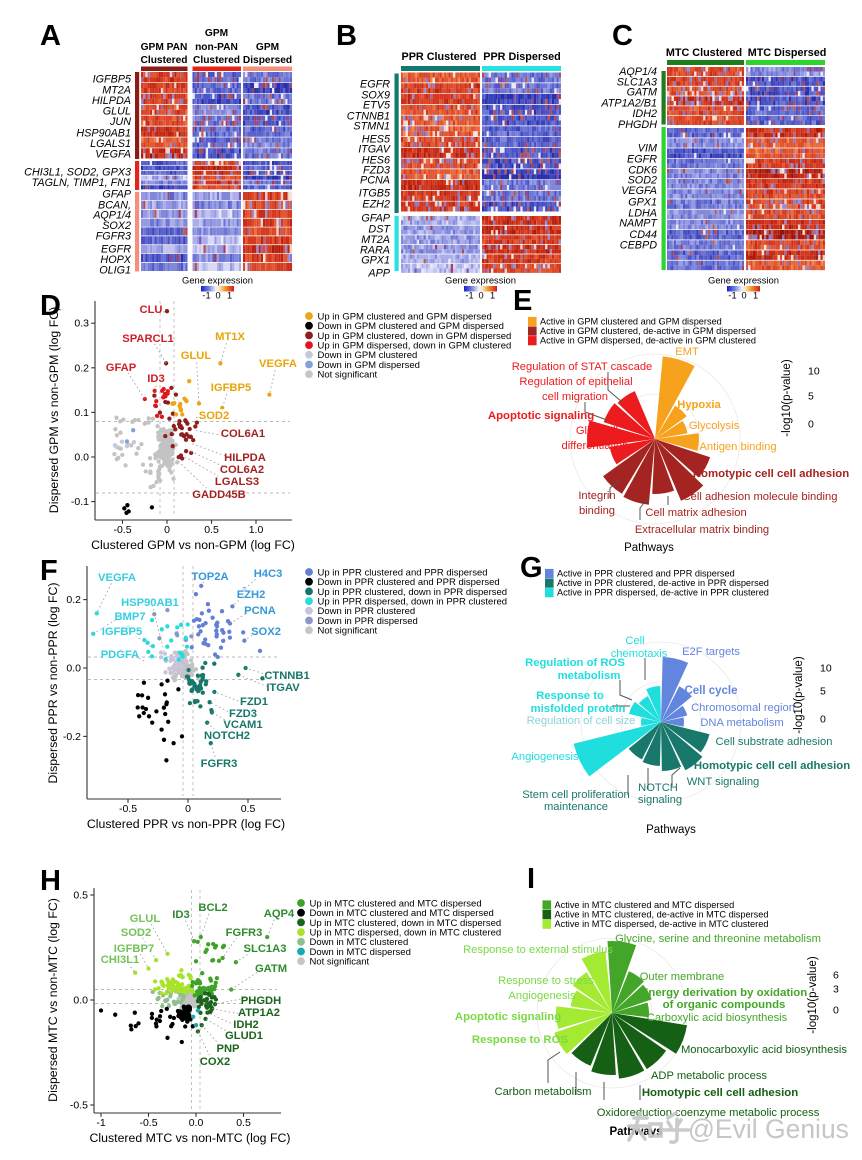 This screenshot has width=862, height=1160. What do you see at coordinates (242, 470) in the screenshot?
I see `svg-text: COL6A2` at bounding box center [242, 470].